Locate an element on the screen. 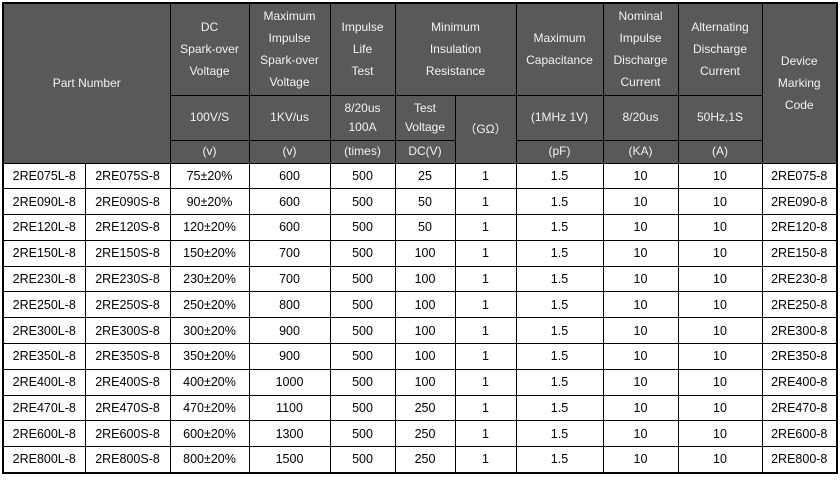 This screenshot has width=840, height=504. marking-code-cell: 2RE075-8 is located at coordinates (799, 176).